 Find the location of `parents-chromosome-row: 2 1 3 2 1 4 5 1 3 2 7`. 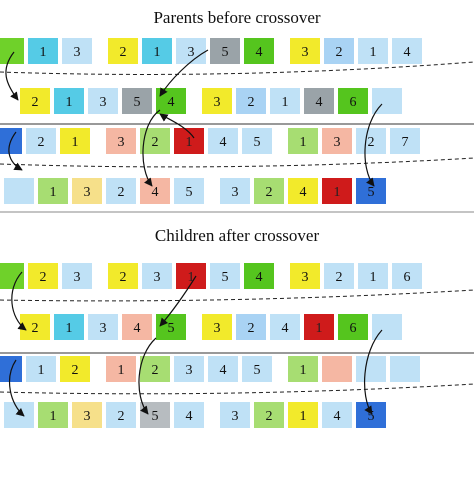

parents-chromosome-row: 2 1 3 2 1 4 5 1 3 2 7 is located at coordinates (210, 141).